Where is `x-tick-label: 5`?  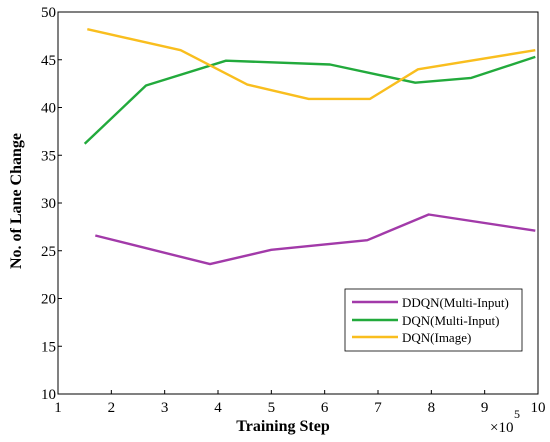
x-tick-label: 5 is located at coordinates (272, 408).